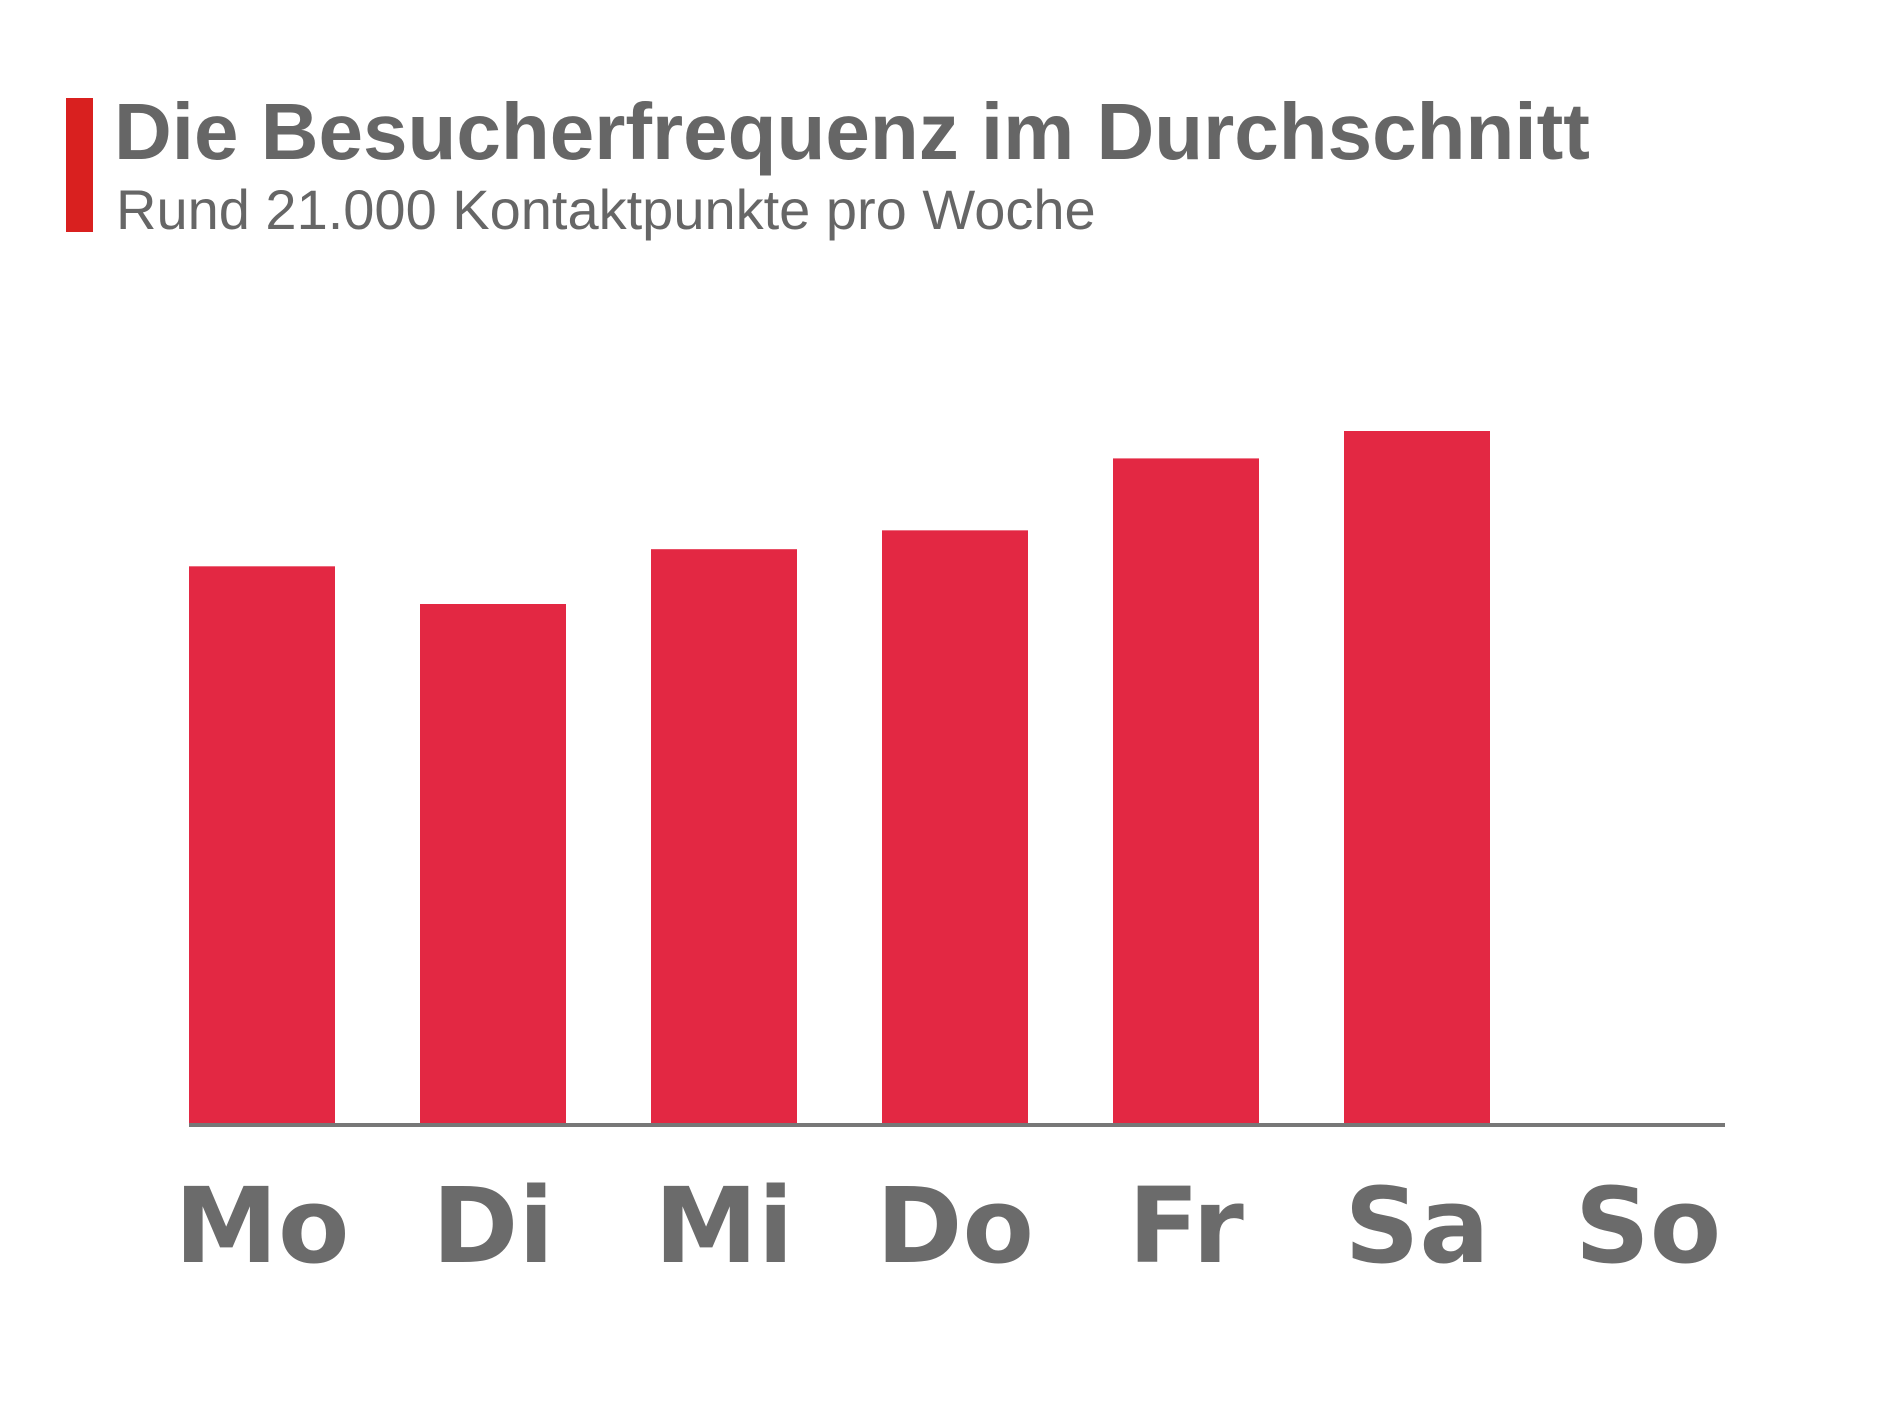 This screenshot has width=1890, height=1417. What do you see at coordinates (1648, 1226) in the screenshot?
I see `x-tick-label: So` at bounding box center [1648, 1226].